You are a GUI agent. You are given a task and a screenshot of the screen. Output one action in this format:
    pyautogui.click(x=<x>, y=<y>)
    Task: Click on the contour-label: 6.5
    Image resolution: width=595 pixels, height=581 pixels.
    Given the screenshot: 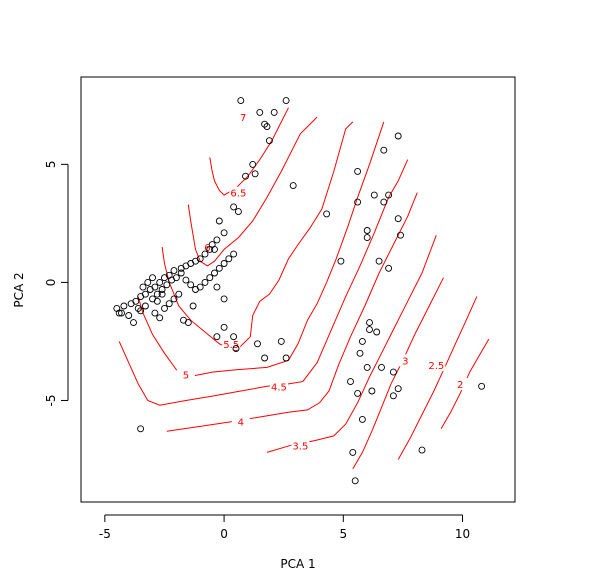 What is the action you would take?
    pyautogui.click(x=238, y=194)
    